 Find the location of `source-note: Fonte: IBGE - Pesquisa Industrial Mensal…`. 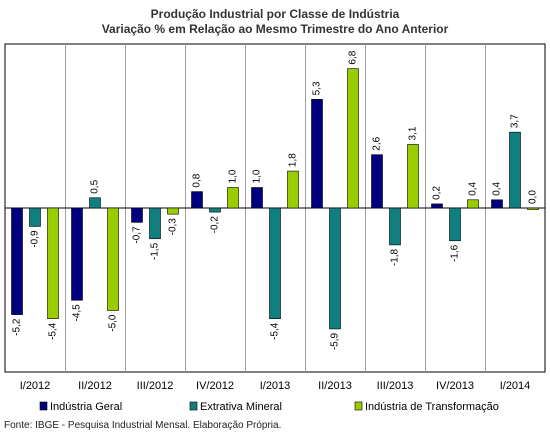

source-note: Fonte: IBGE - Pesquisa Industrial Mensal… is located at coordinates (143, 425).